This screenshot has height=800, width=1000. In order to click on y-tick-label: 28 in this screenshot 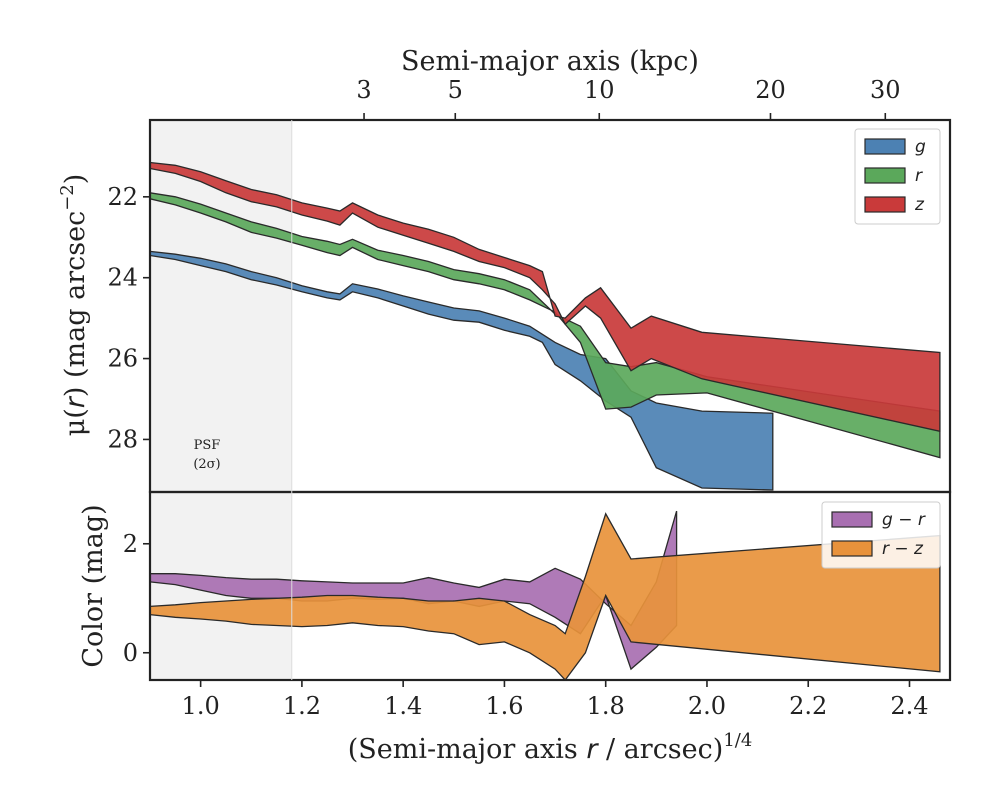, I will do `click(122, 439)`.